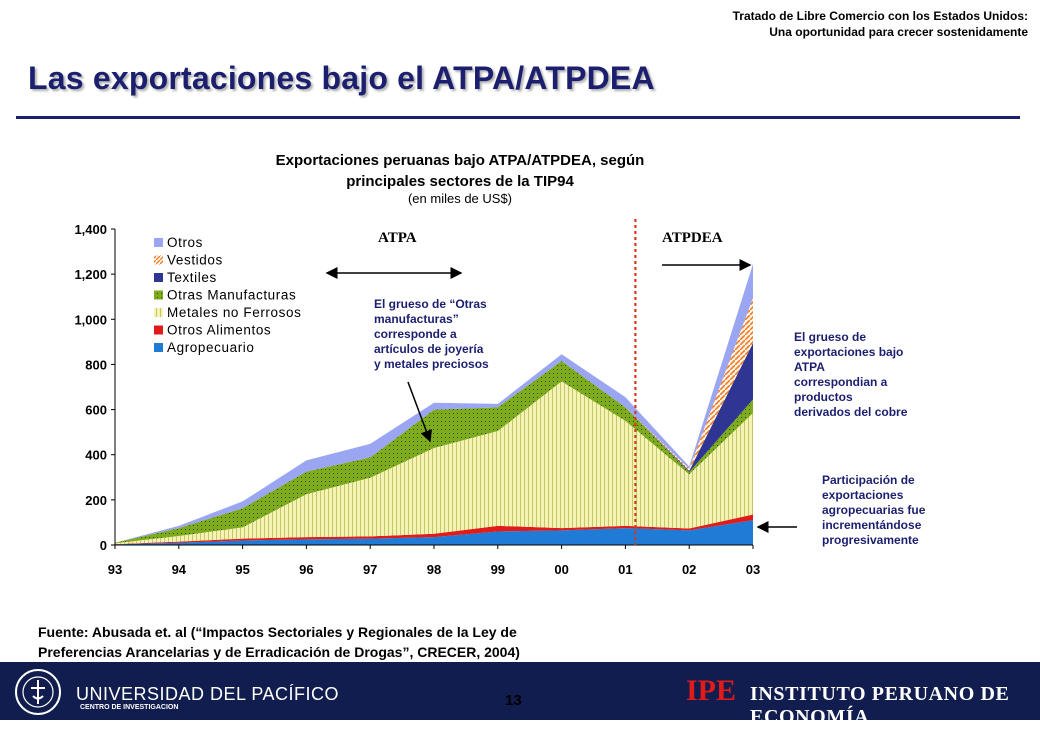 This screenshot has height=729, width=1040. I want to click on x-tick-label: 98, so click(434, 569).